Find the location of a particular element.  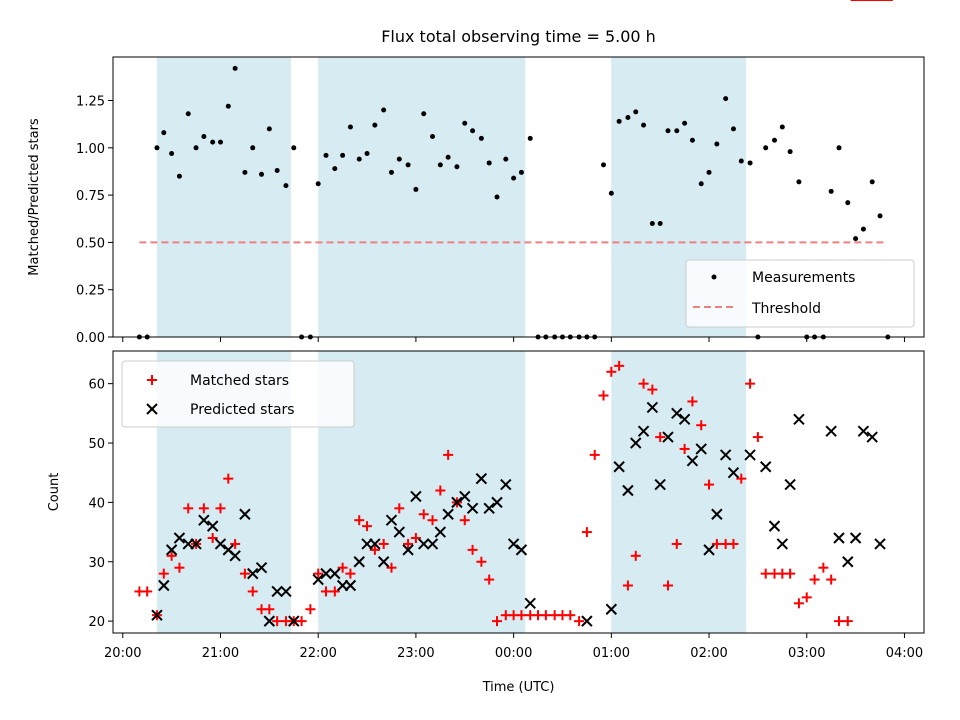

x-tick-label: 22:00 is located at coordinates (317, 653).